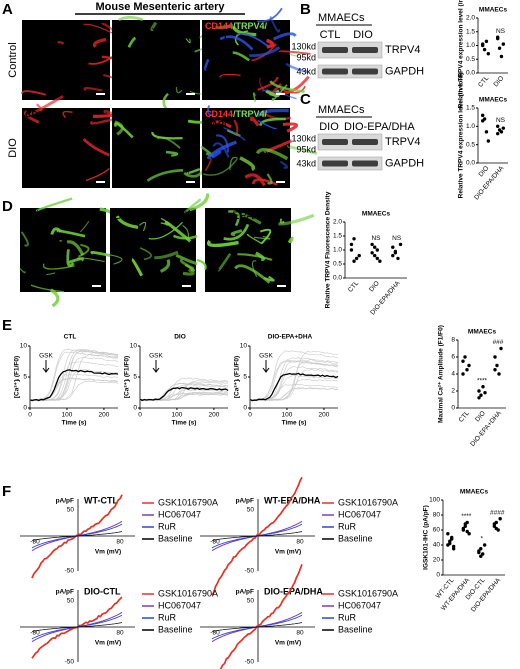 This screenshot has width=520, height=669. I want to click on x-tick-label: CTL, so click(354, 287).